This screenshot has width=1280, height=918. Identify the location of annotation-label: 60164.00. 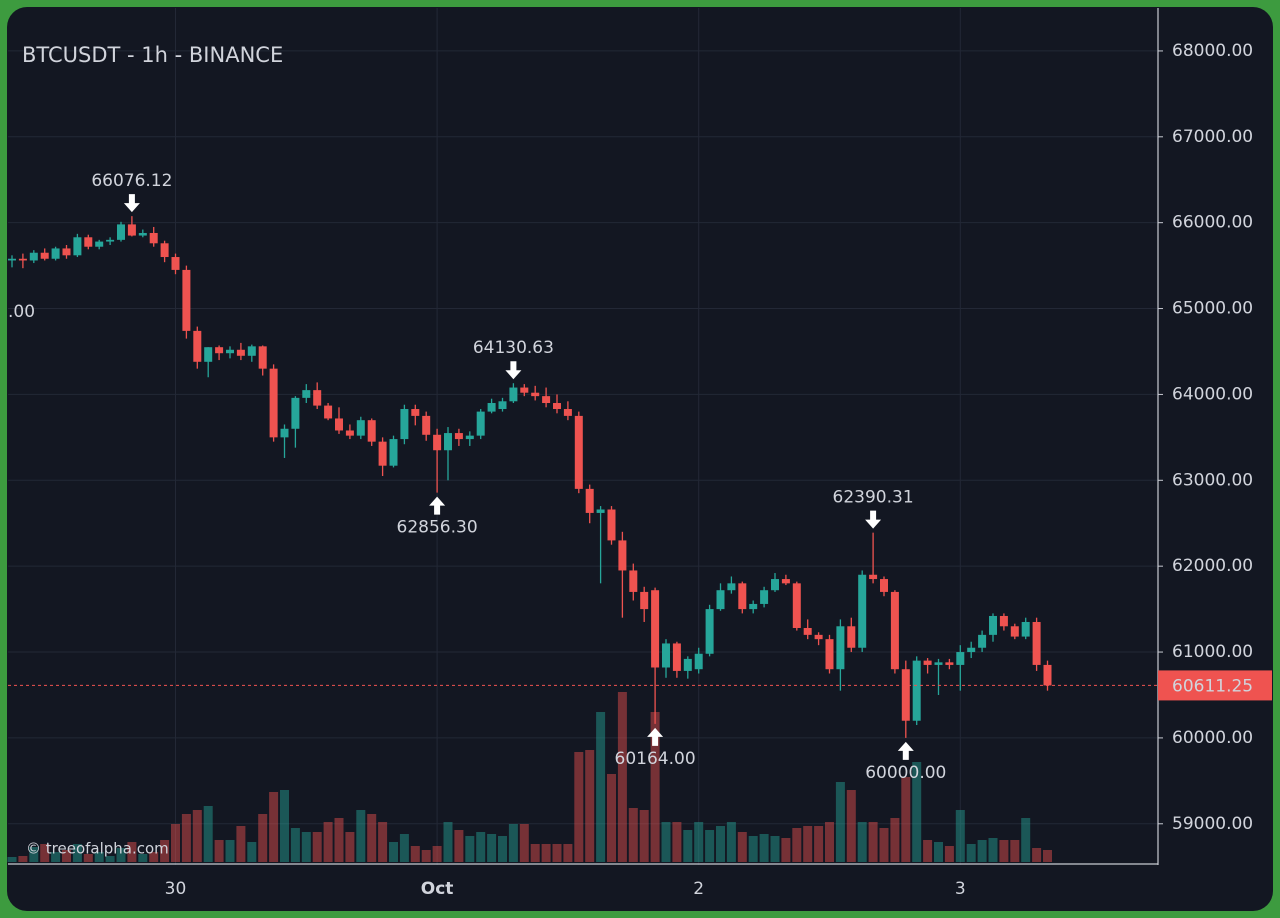
(655, 759).